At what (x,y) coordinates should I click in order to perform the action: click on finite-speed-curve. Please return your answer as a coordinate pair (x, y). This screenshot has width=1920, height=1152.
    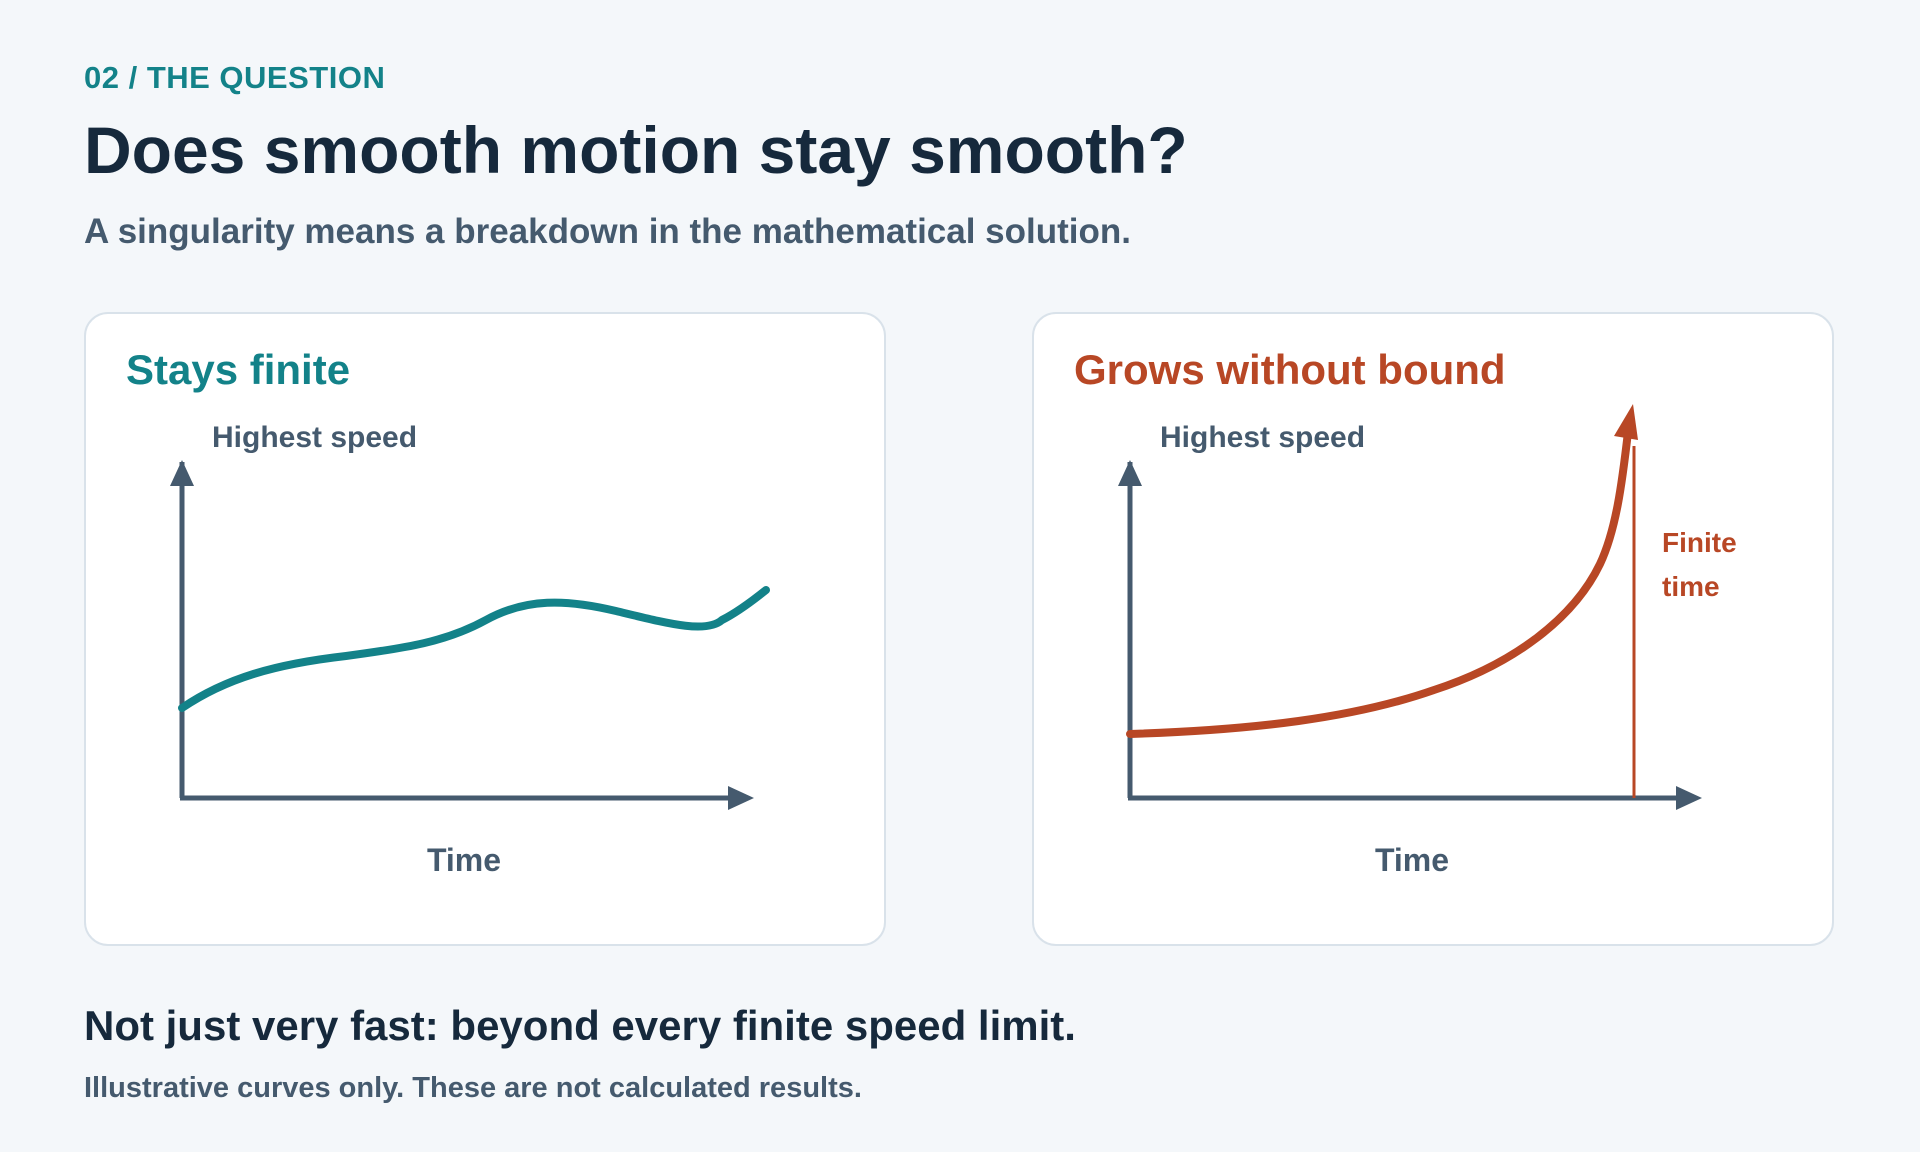
    Looking at the image, I should click on (474, 649).